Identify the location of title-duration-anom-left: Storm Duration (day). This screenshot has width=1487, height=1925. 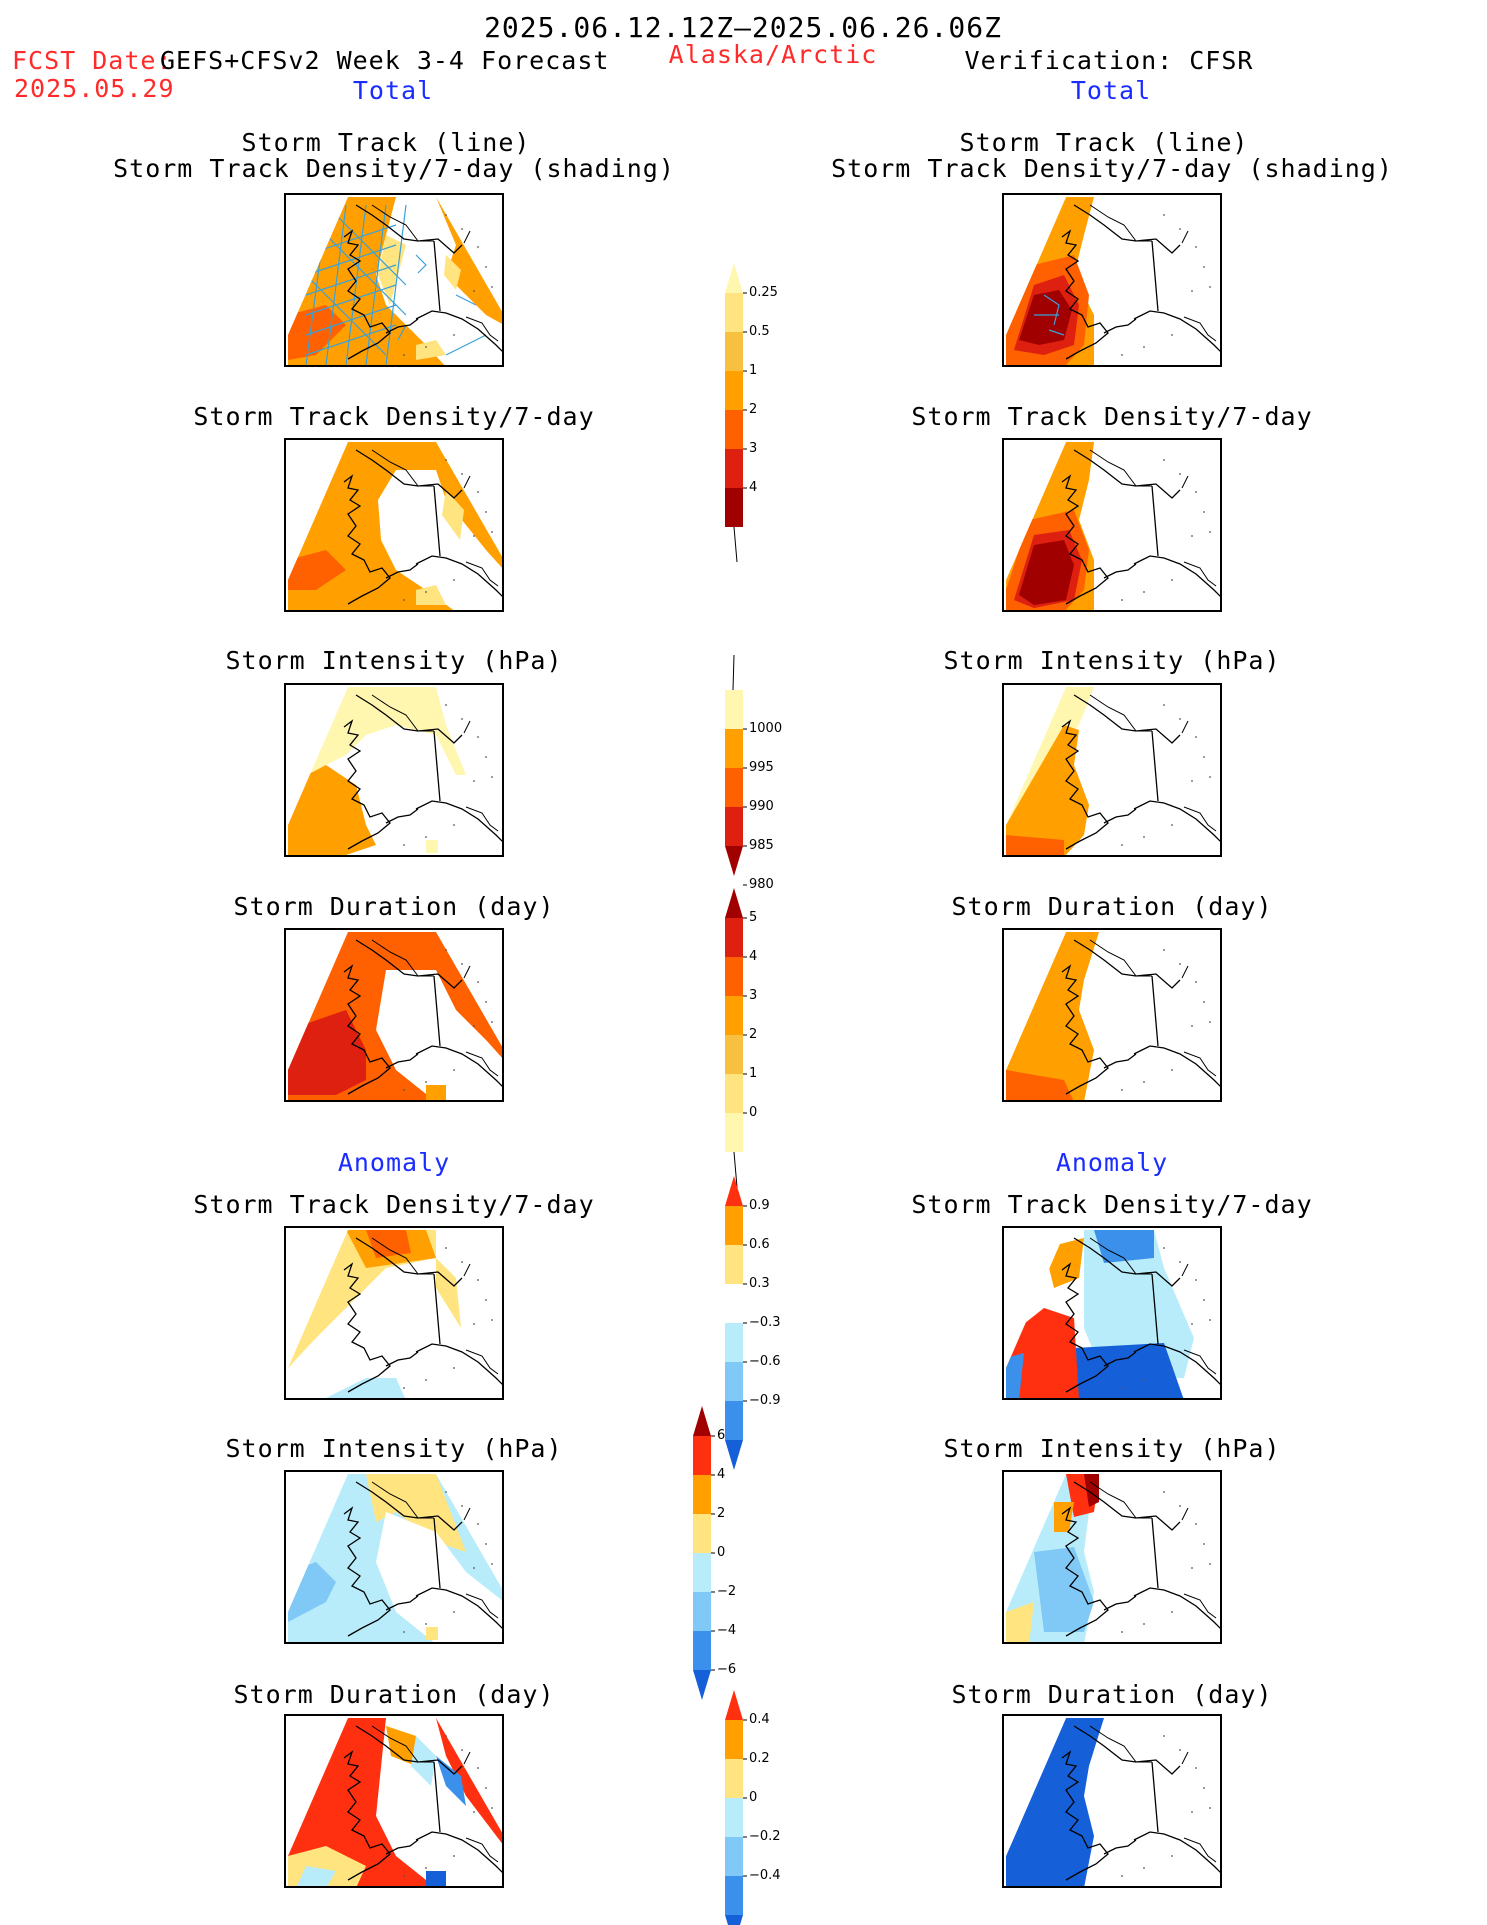
(394, 1694).